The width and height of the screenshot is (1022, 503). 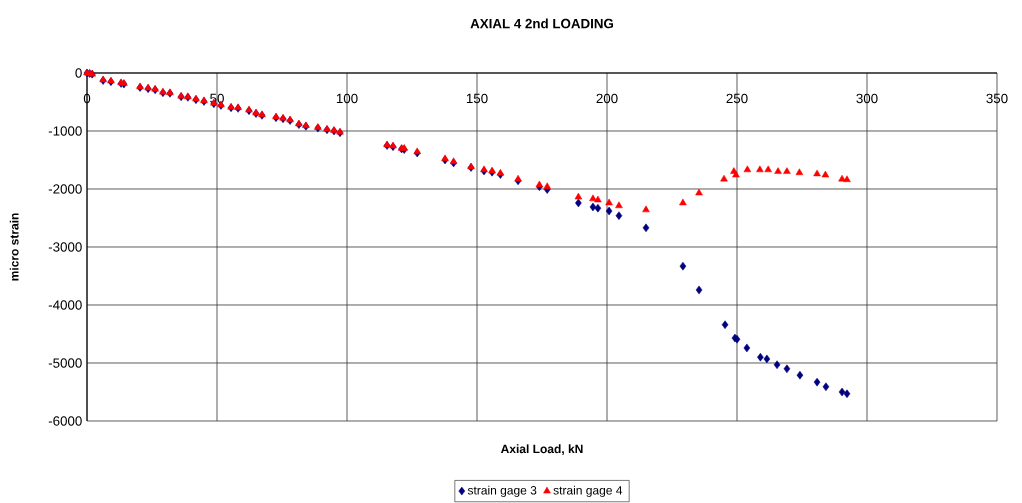 What do you see at coordinates (867, 98) in the screenshot?
I see `x-tick-label: 300` at bounding box center [867, 98].